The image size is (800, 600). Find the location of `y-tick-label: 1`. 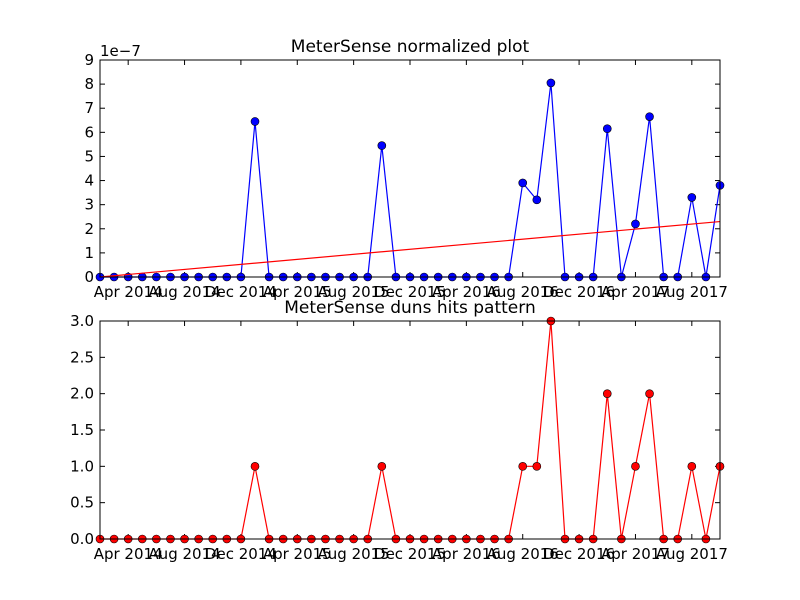

y-tick-label: 1 is located at coordinates (89, 253).